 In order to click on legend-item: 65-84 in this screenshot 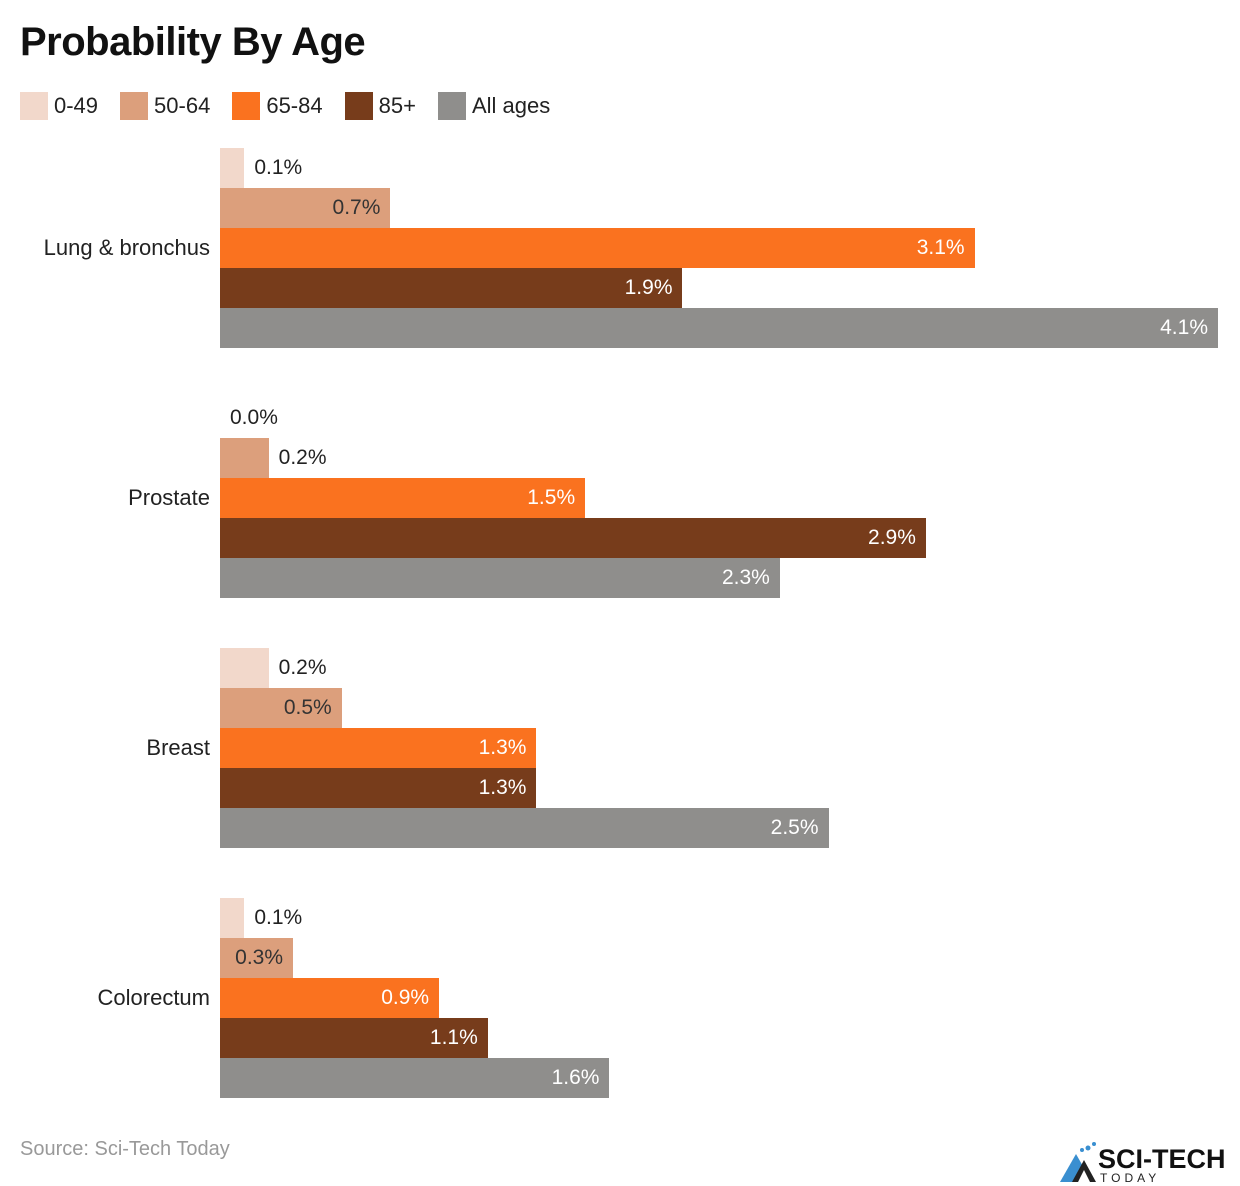, I will do `click(277, 106)`.